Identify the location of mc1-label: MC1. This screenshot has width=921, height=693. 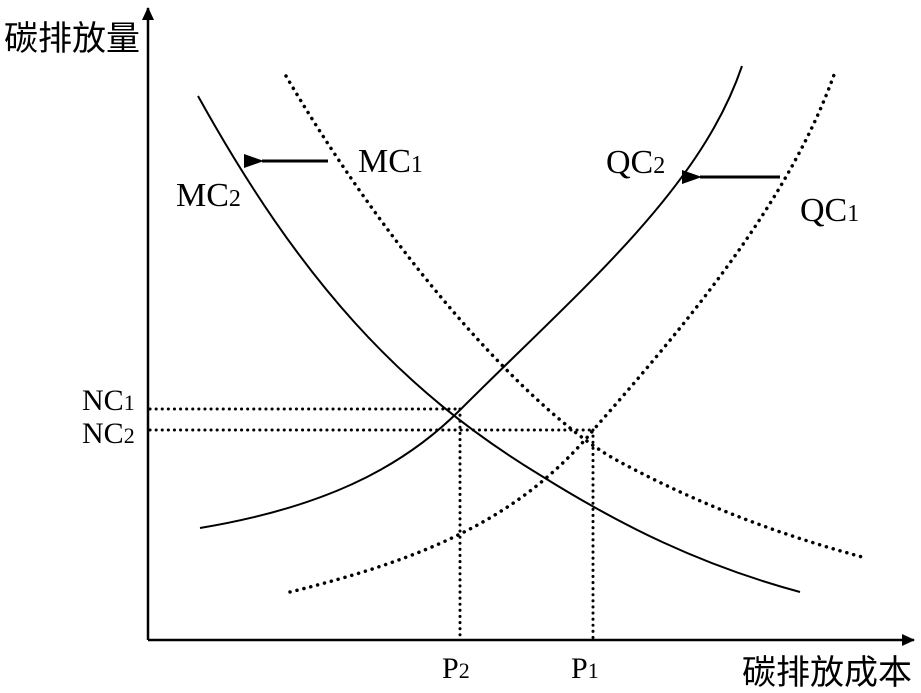
(390, 161).